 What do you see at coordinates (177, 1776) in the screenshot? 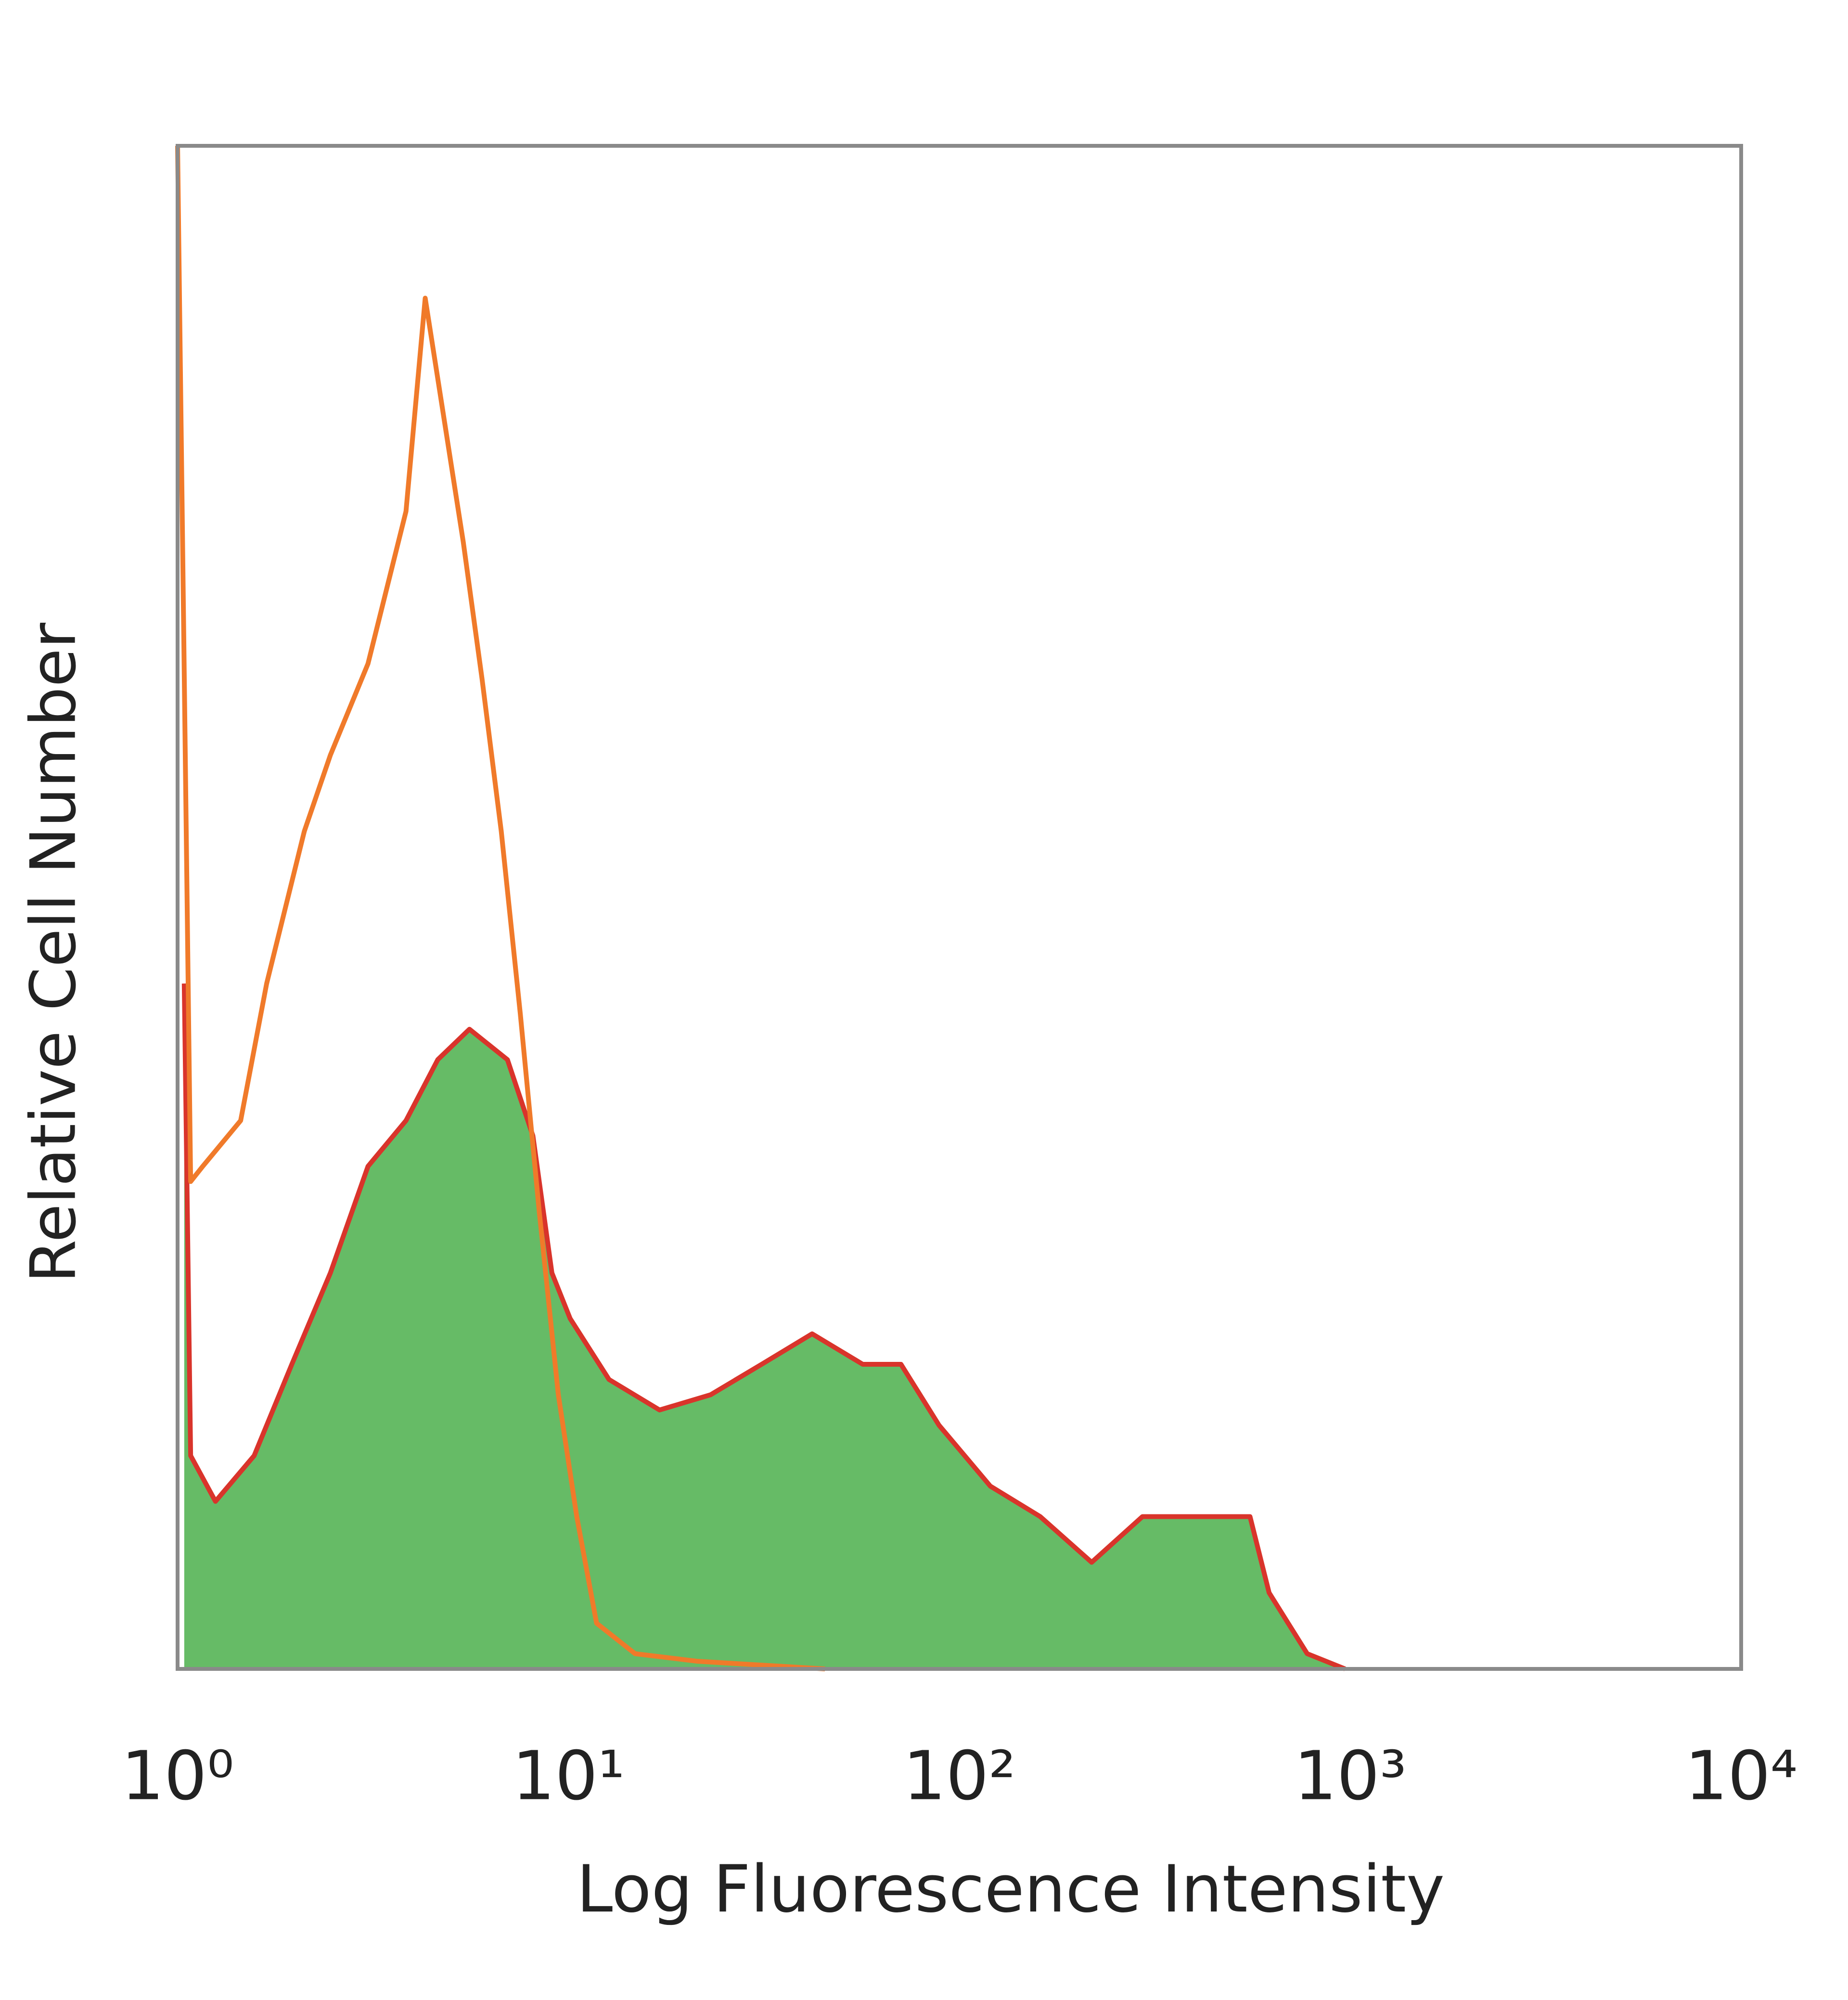
I see `x-tick-label: 10⁰` at bounding box center [177, 1776].